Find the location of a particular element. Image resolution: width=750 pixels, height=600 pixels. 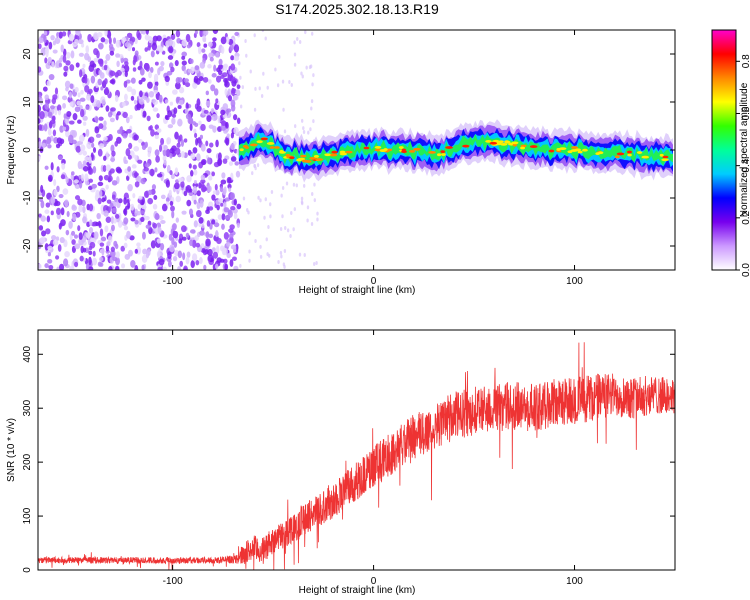

x-tick-label: -100 is located at coordinates (173, 581).